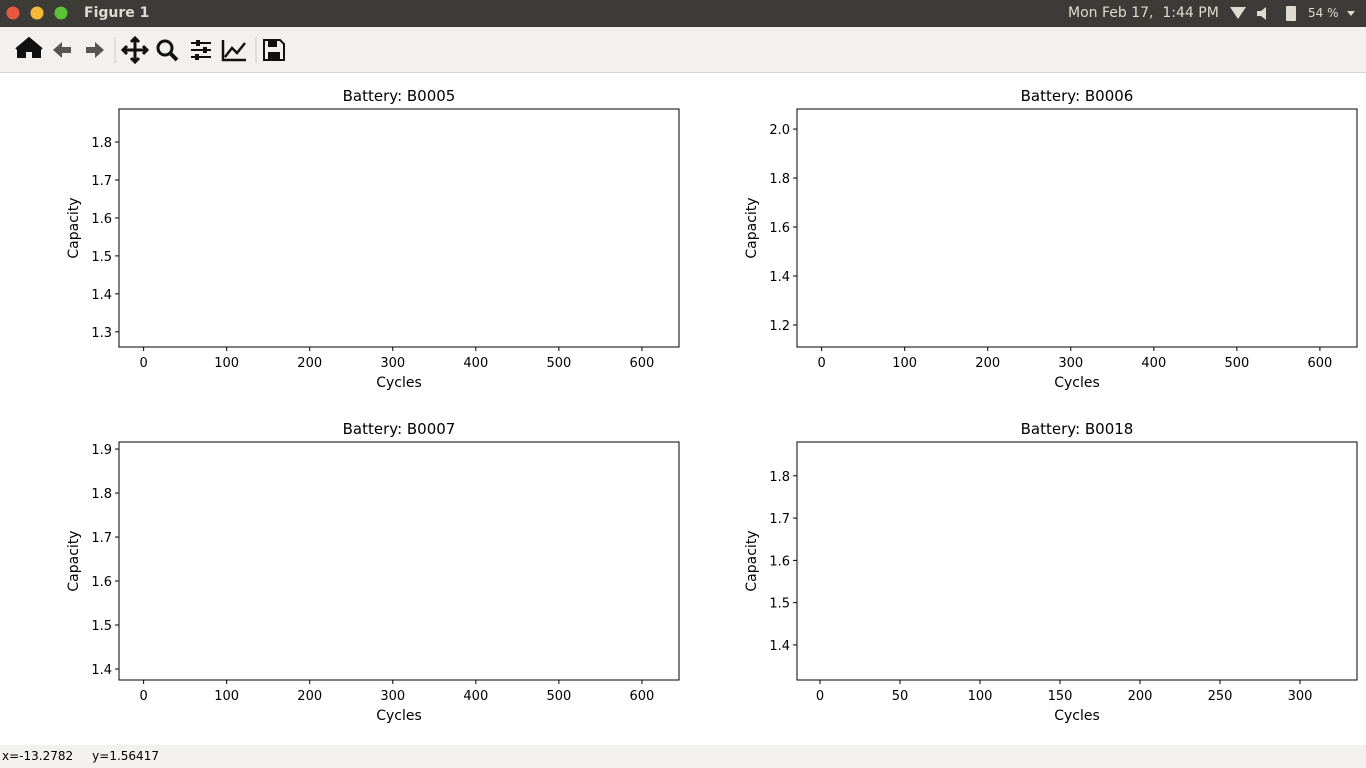  Describe the element at coordinates (62, 50) in the screenshot. I see `back-button` at that location.